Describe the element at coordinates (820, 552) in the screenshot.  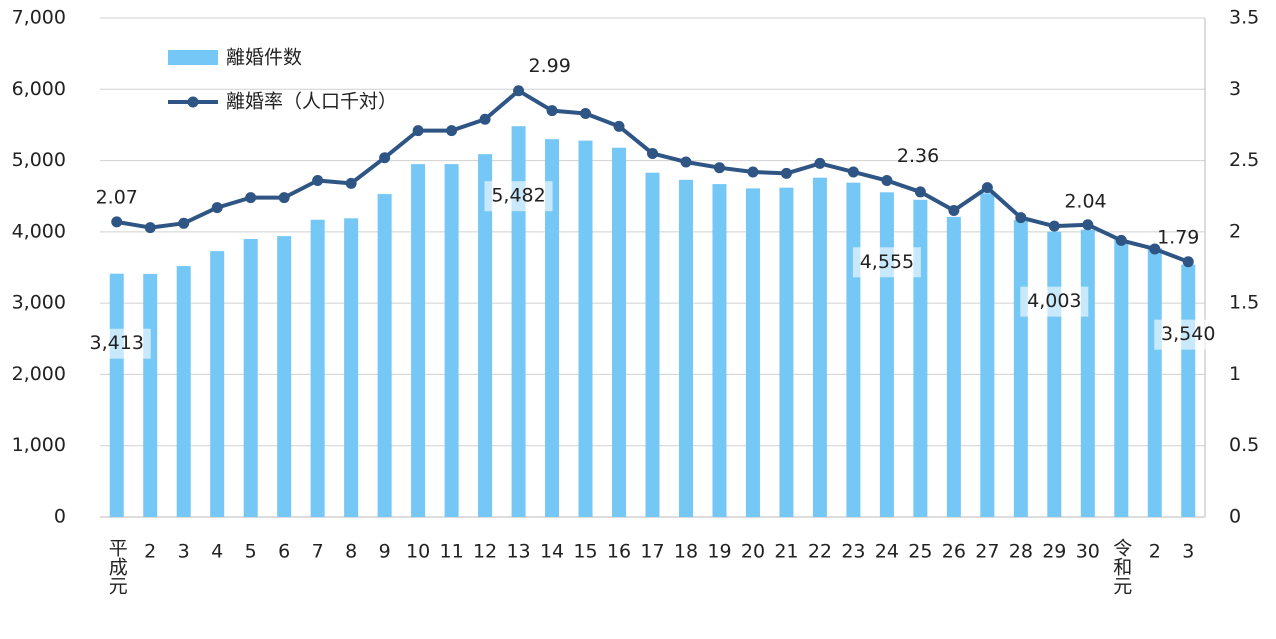
I see `x-tick-label: 22` at that location.